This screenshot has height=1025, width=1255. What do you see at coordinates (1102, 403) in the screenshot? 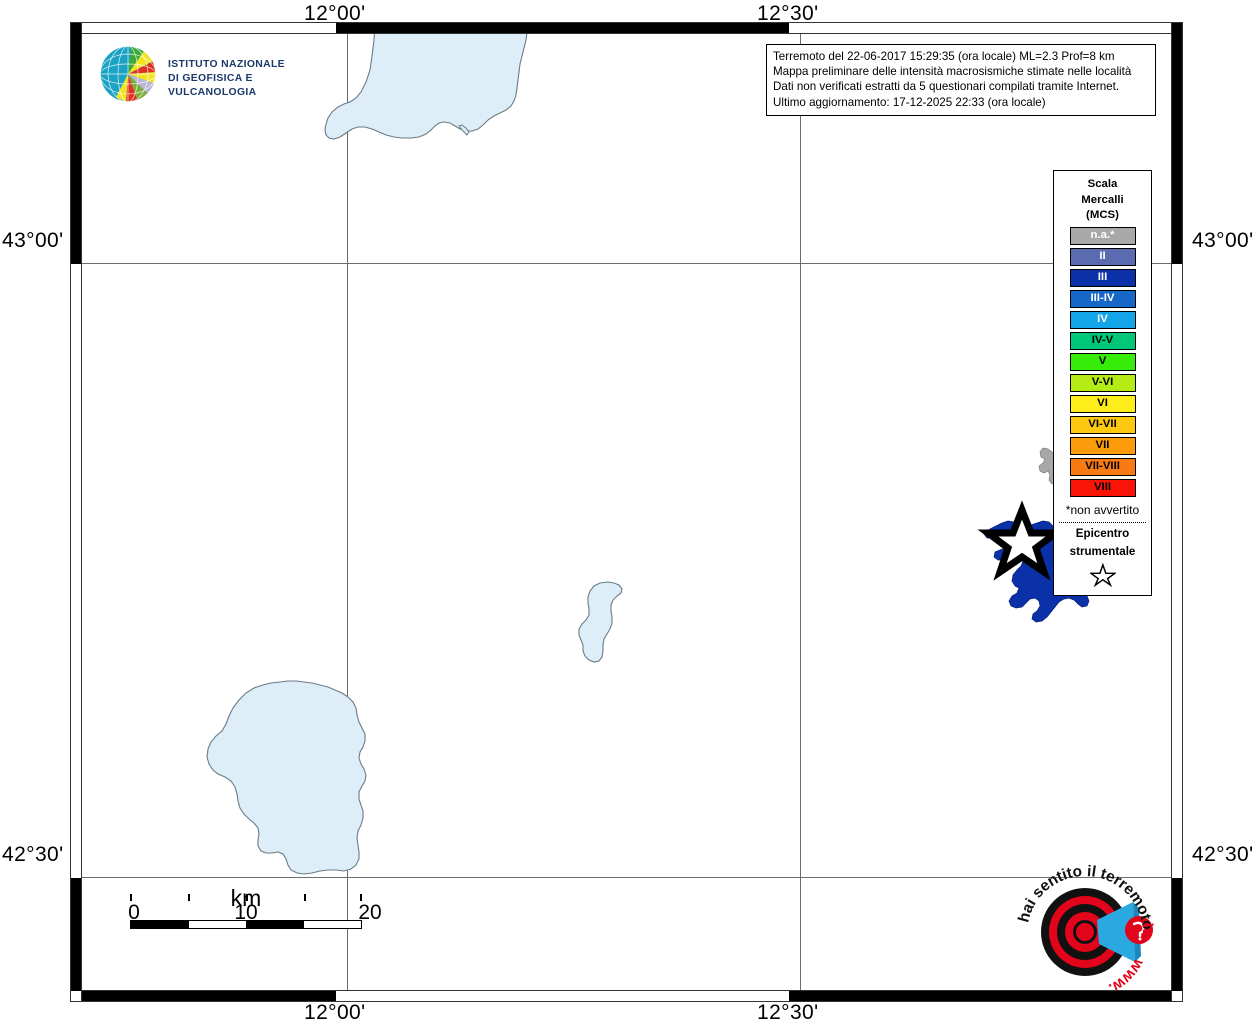
I see `legend-swatch-vi: VI` at bounding box center [1102, 403].